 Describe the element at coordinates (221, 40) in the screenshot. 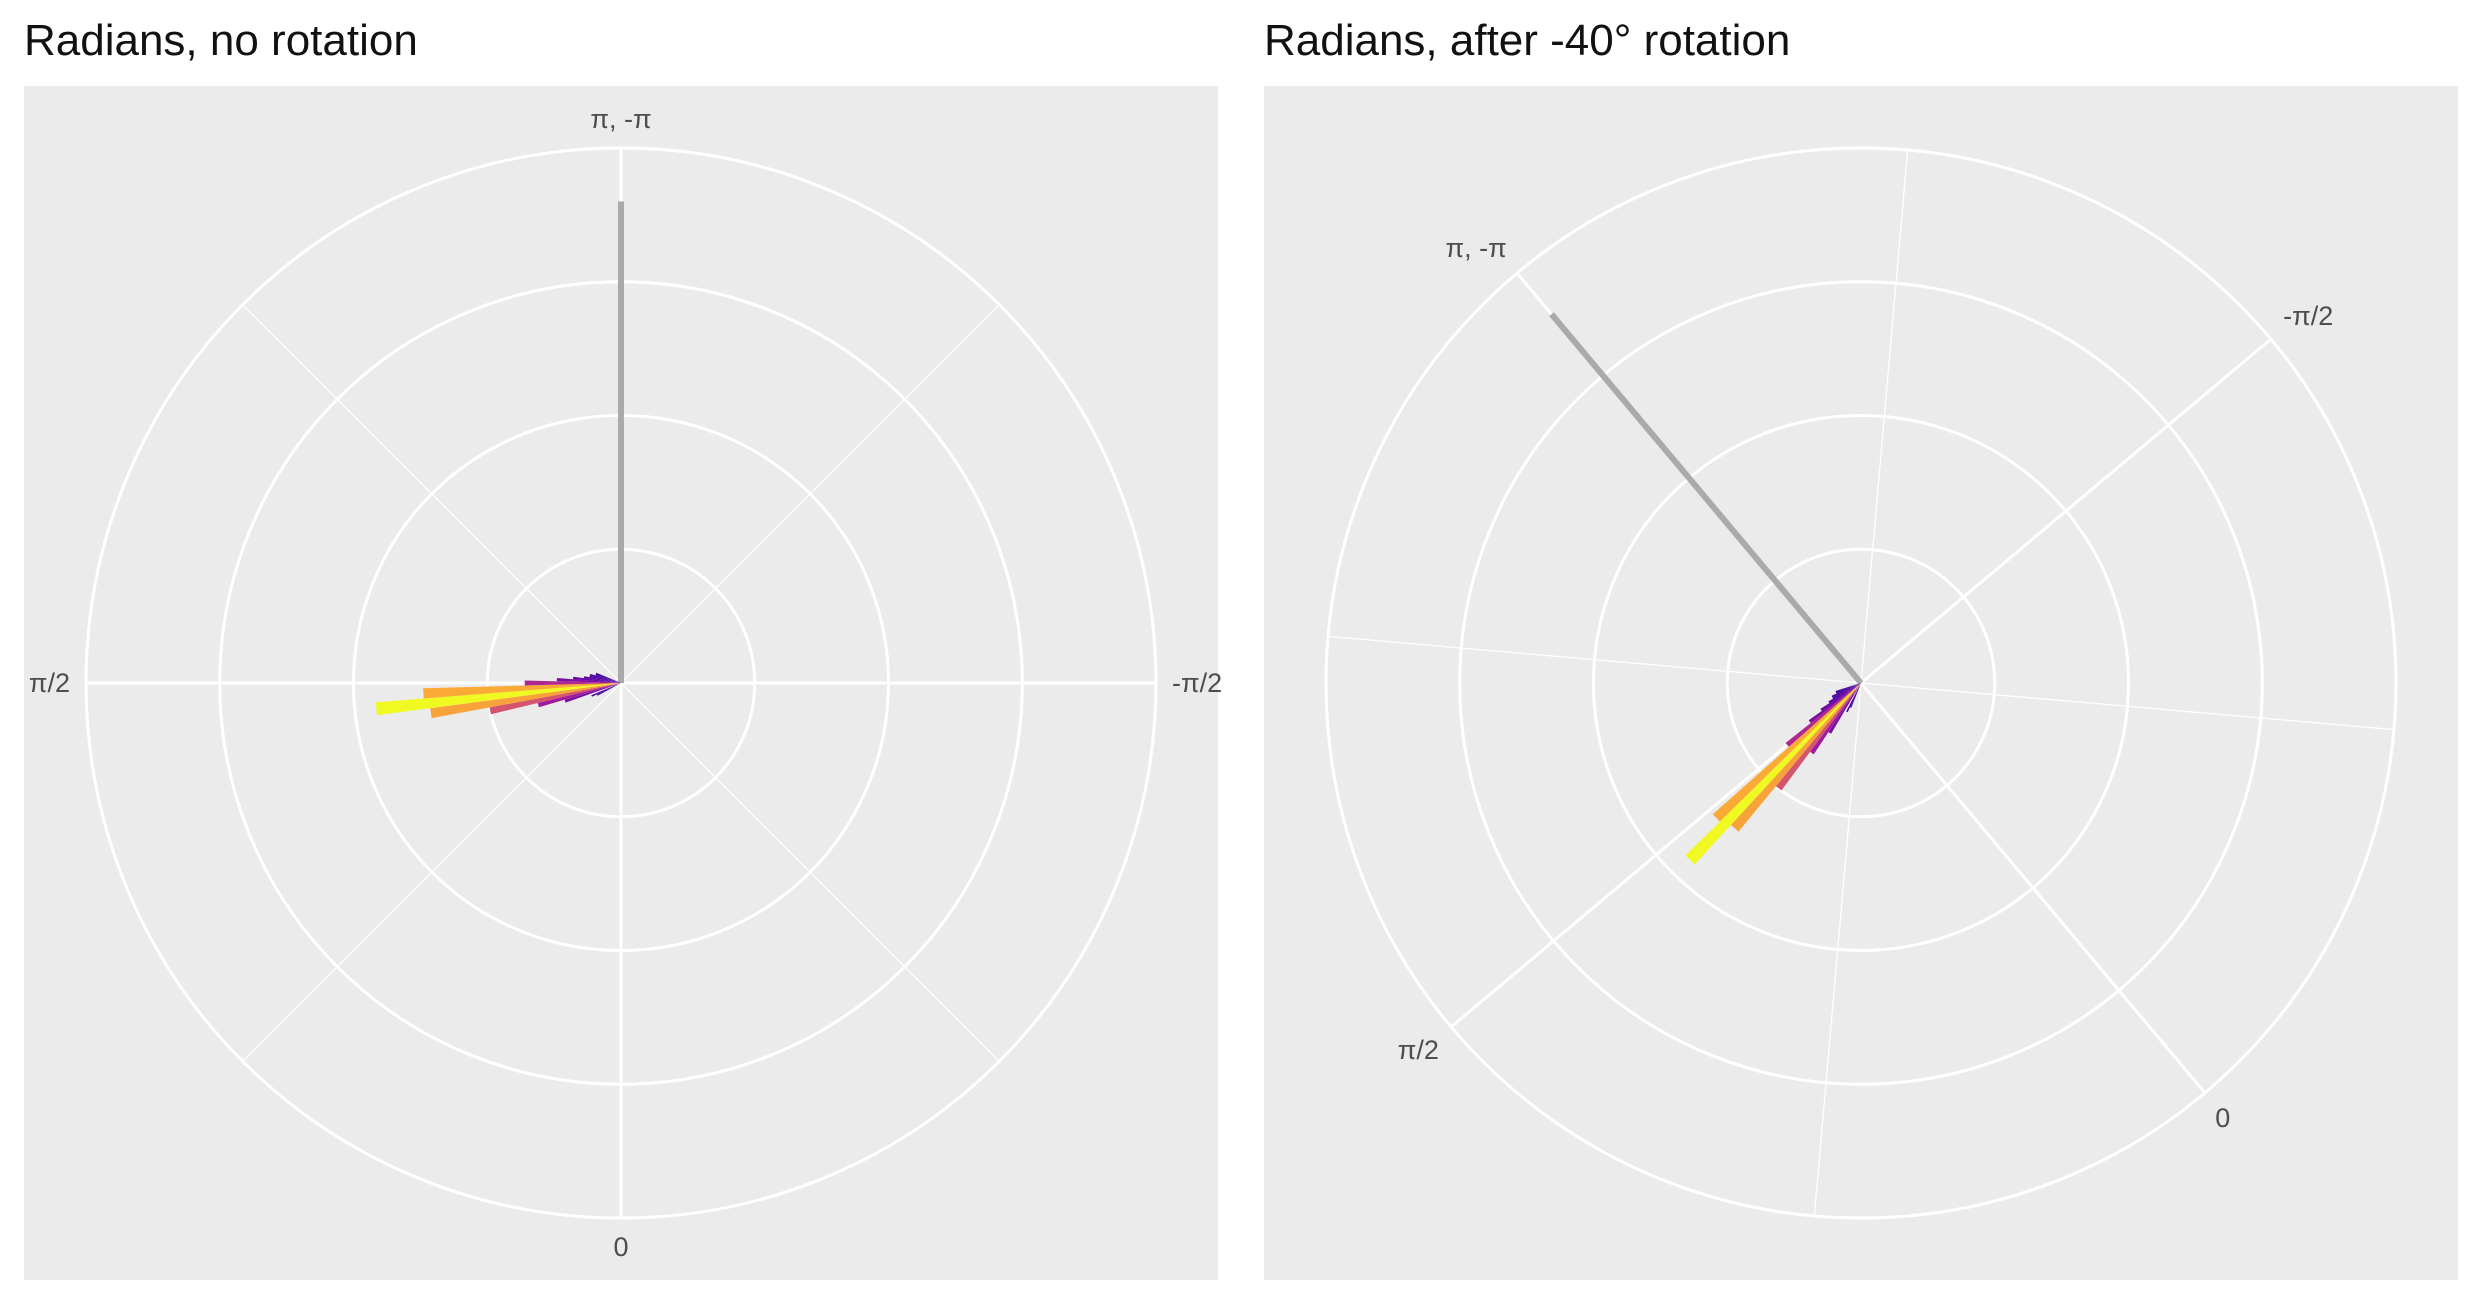

I see `chart-title: Radians, no rotation` at that location.